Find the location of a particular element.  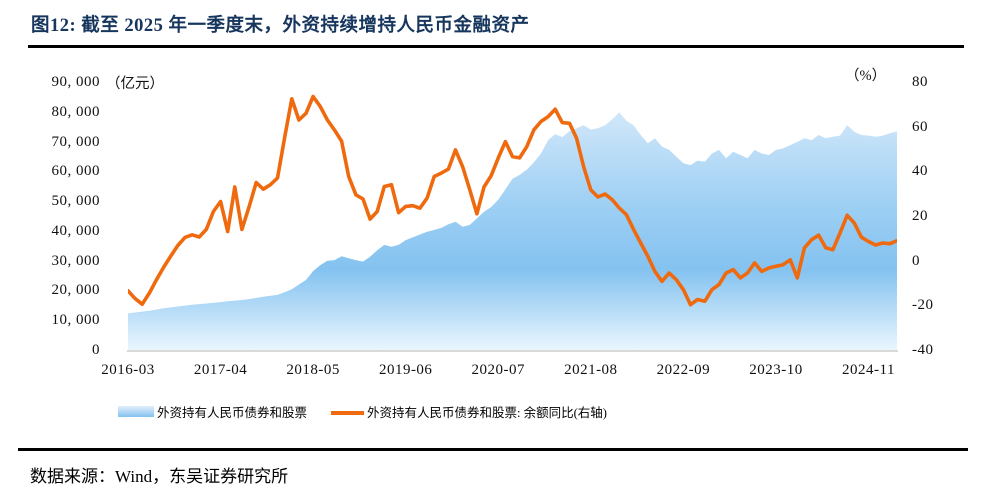

y-left-tick-label: 60, 000 is located at coordinates (75, 171).